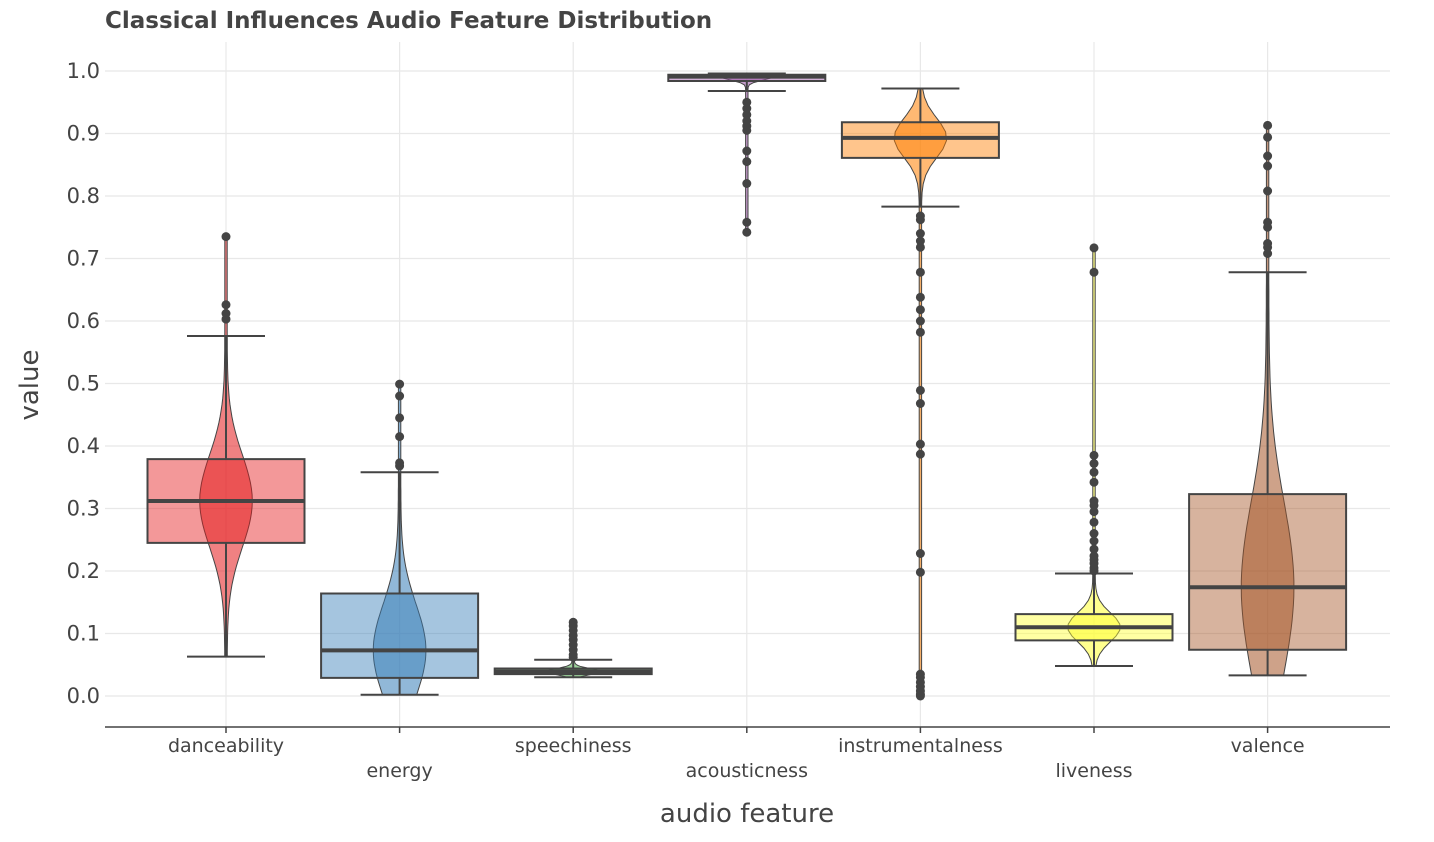 This screenshot has height=842, width=1434. Describe the element at coordinates (83, 259) in the screenshot. I see `y-tick-label: 0.7` at that location.